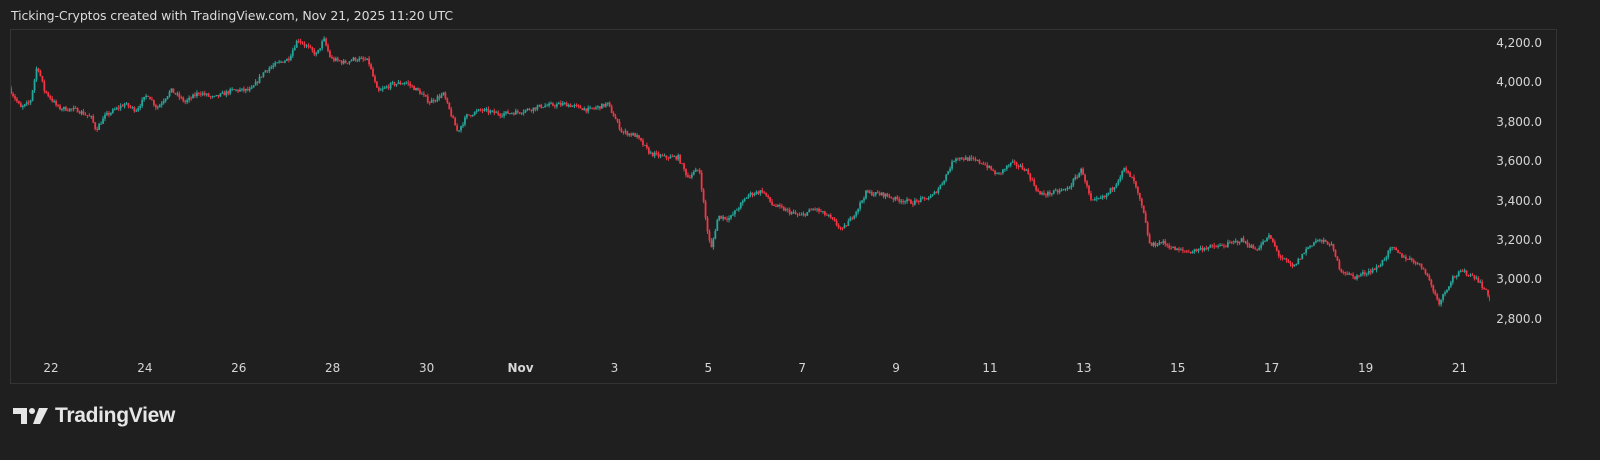 This screenshot has width=1600, height=460. What do you see at coordinates (520, 368) in the screenshot?
I see `time-tick-label: Nov` at bounding box center [520, 368].